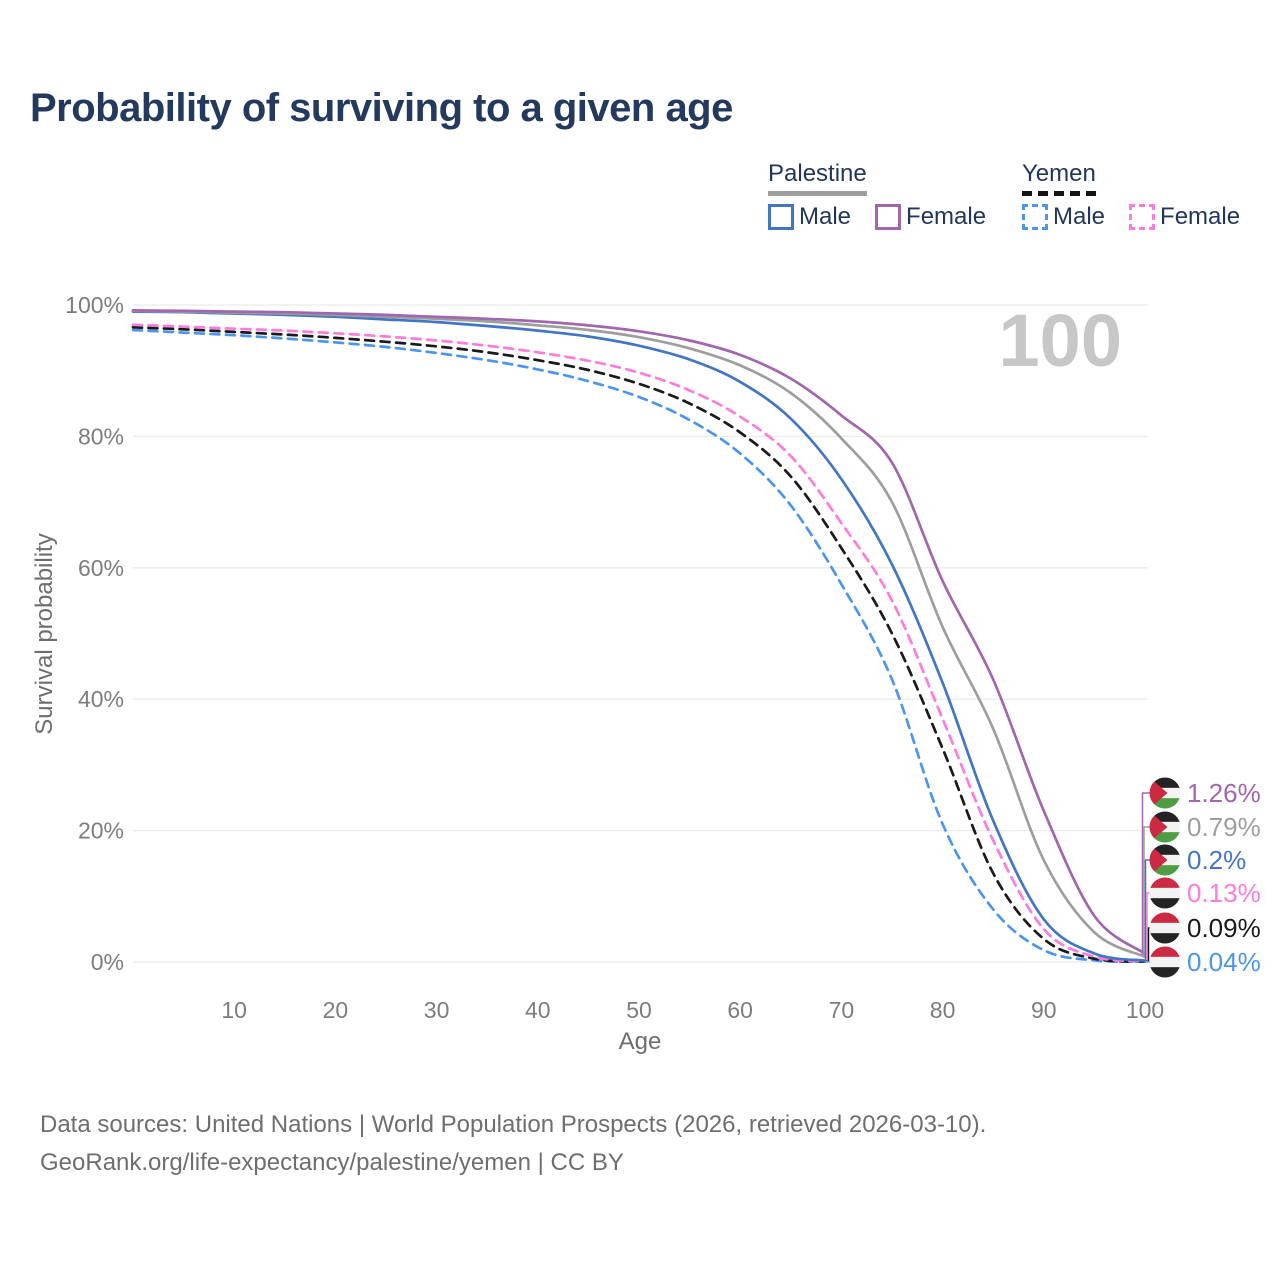  Describe the element at coordinates (740, 1010) in the screenshot. I see `x-tick-label-60: 60` at that location.